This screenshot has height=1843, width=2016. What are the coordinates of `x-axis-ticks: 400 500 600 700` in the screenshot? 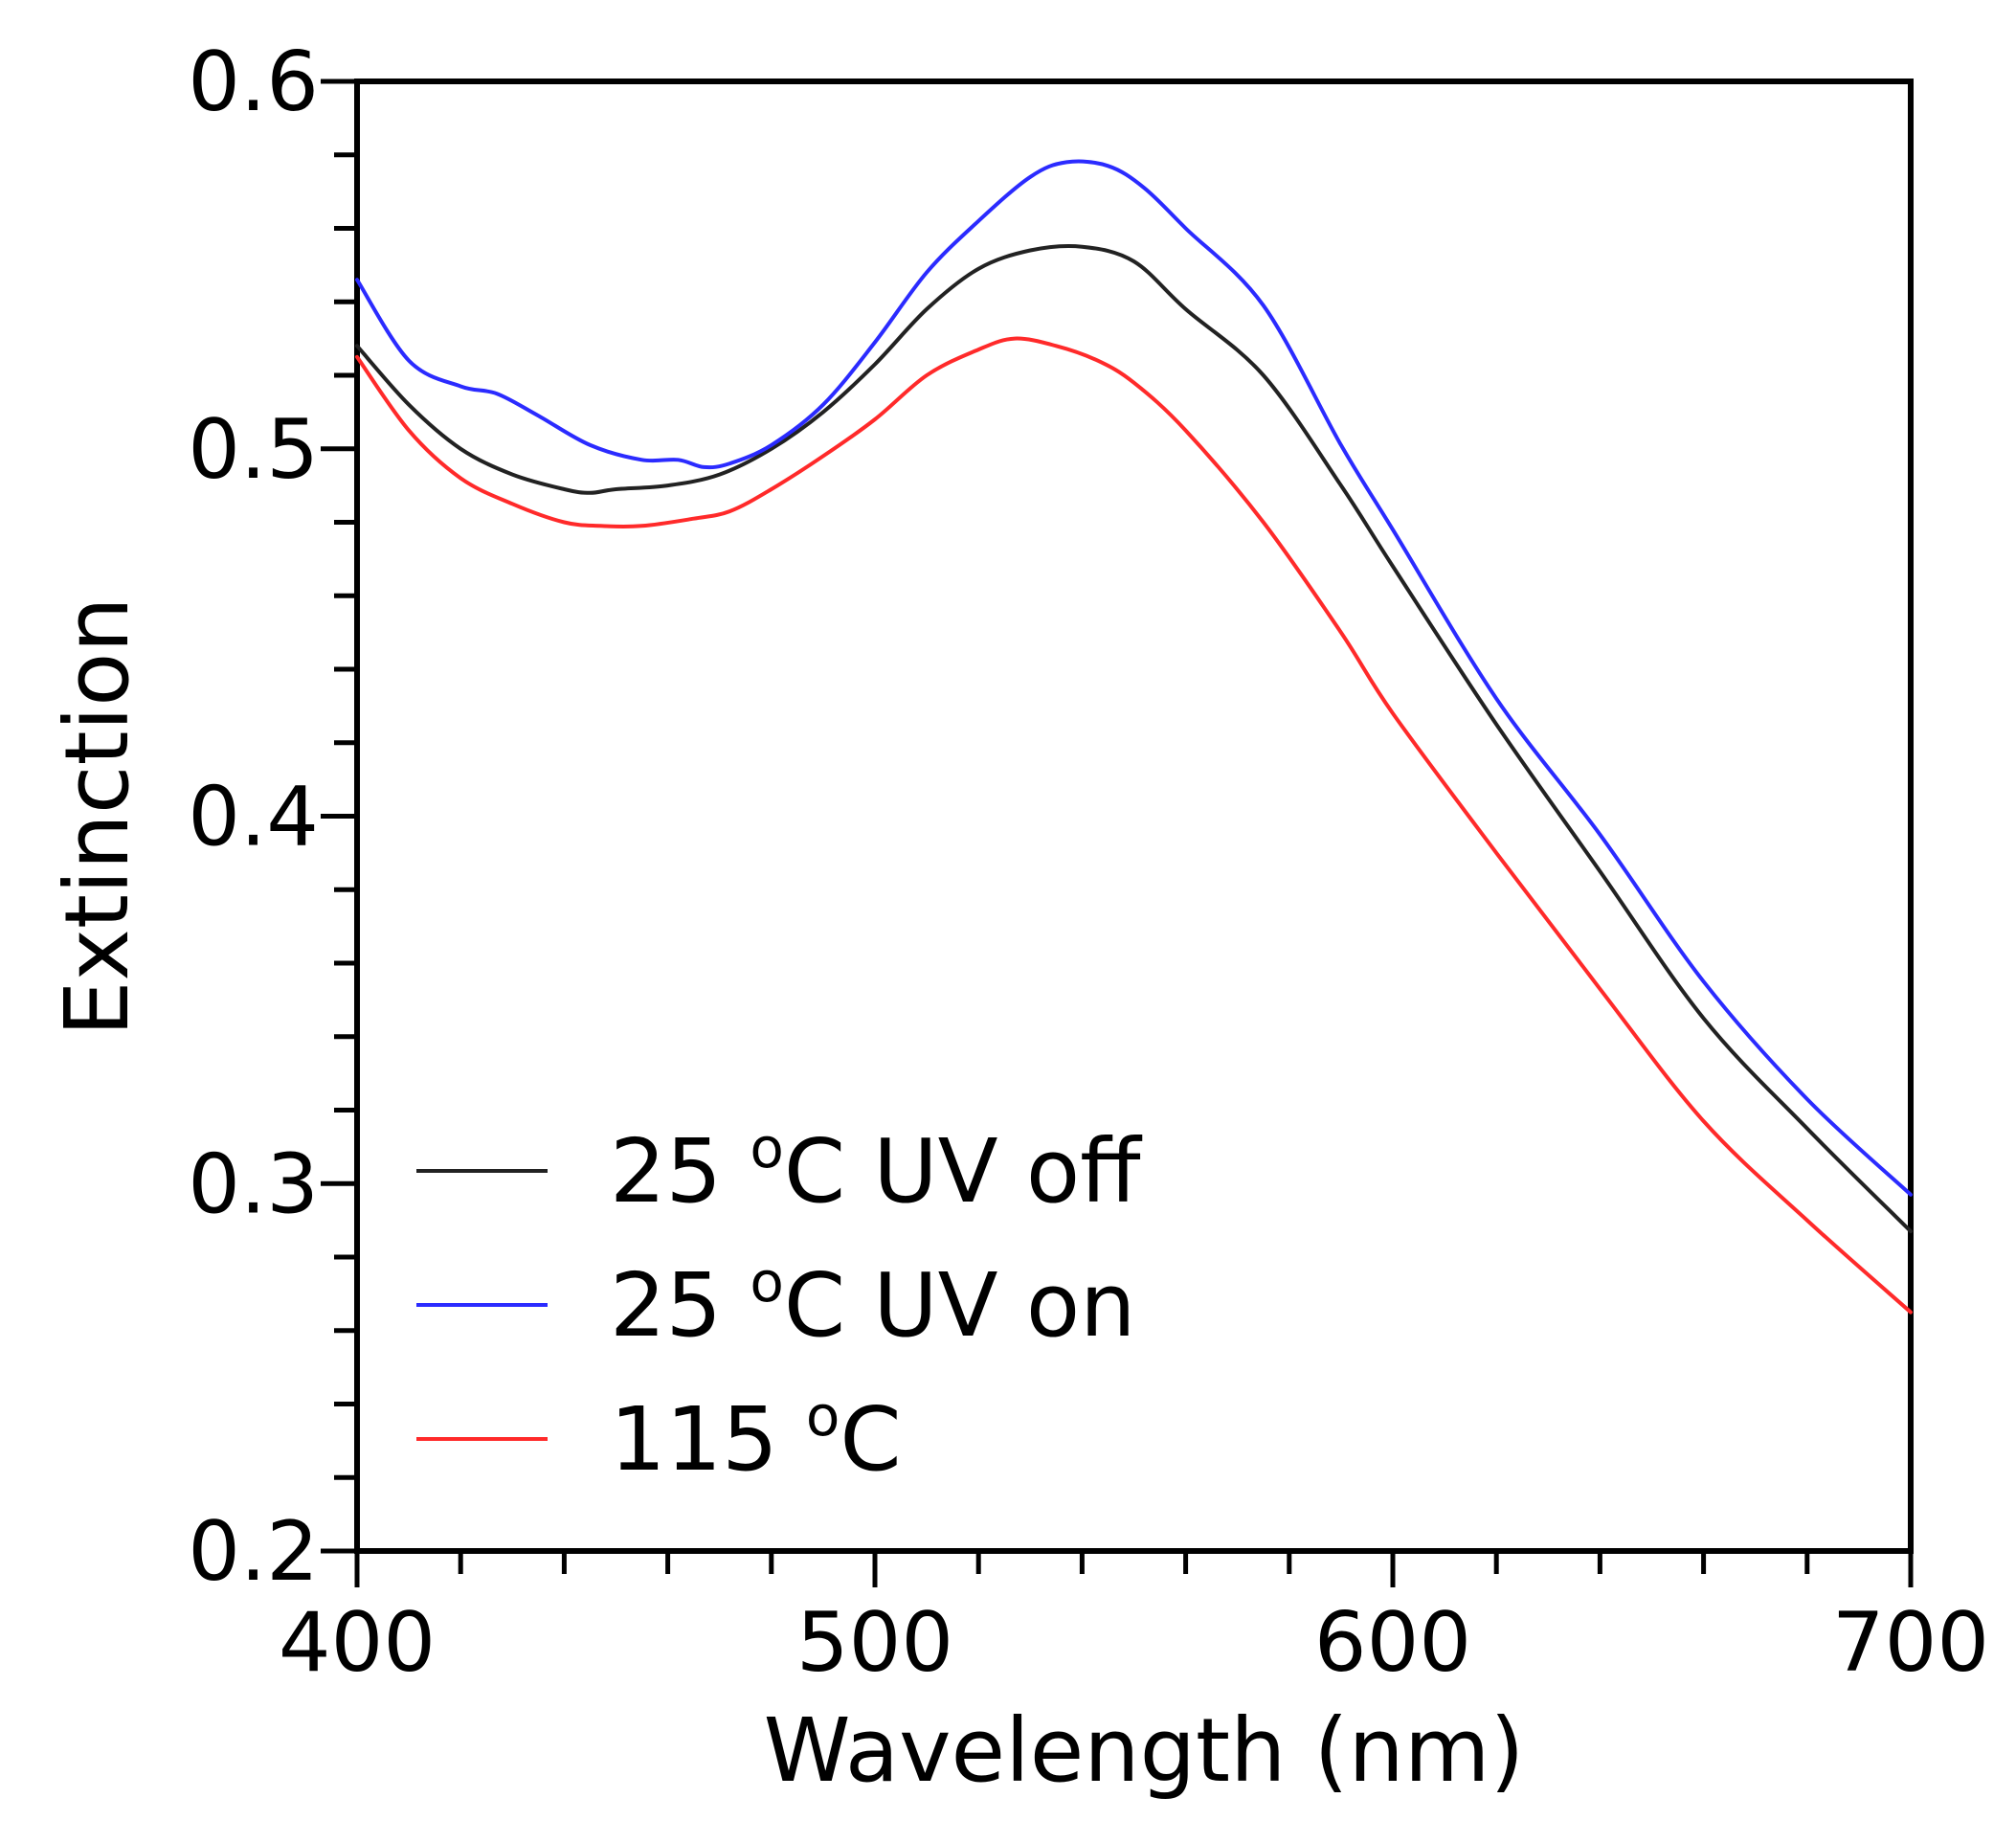 It's located at (1134, 1621).